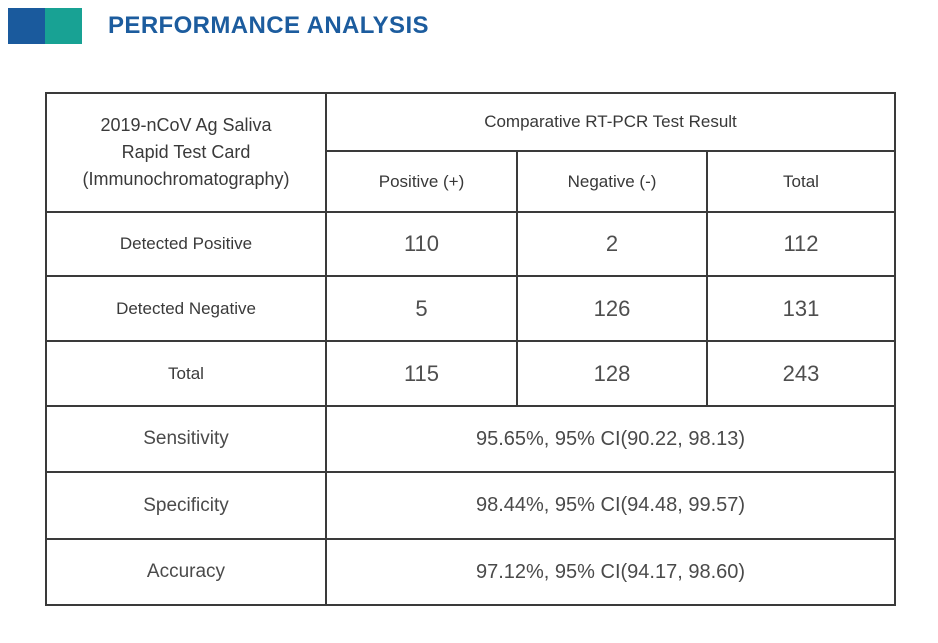 Image resolution: width=938 pixels, height=643 pixels. What do you see at coordinates (186, 439) in the screenshot?
I see `metric-label-sensitivity: Sensitivity` at bounding box center [186, 439].